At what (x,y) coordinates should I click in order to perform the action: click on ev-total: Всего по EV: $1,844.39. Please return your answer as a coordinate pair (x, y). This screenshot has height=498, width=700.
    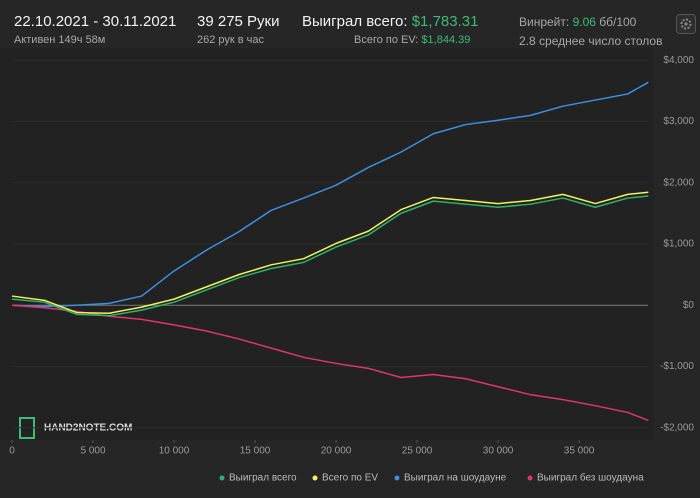
    Looking at the image, I should click on (412, 40).